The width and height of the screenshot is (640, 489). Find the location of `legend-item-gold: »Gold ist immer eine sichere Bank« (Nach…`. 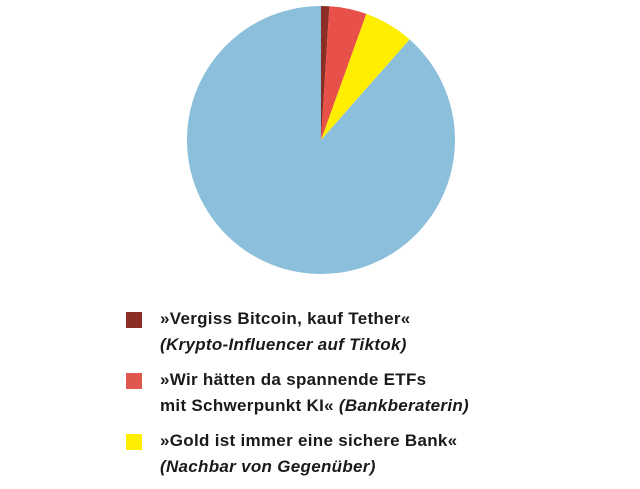

legend-item-gold: »Gold ist immer eine sichere Bank« (Nach… is located at coordinates (376, 454).